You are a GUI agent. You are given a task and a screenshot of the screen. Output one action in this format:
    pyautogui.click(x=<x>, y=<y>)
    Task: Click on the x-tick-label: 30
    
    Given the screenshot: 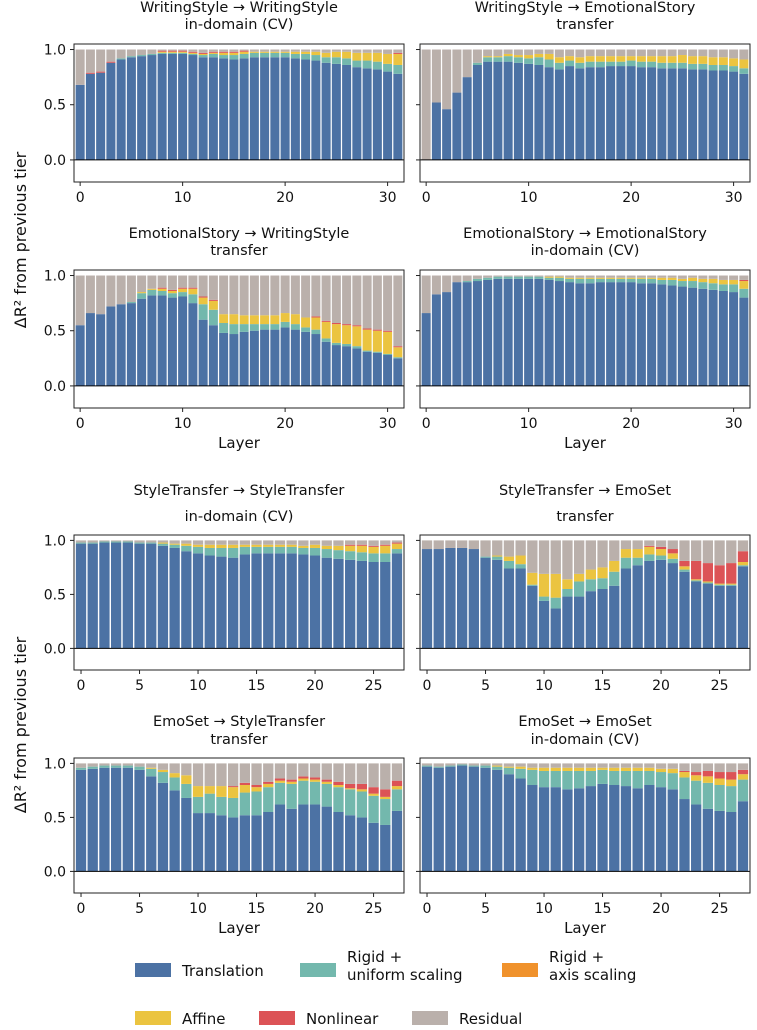 What is the action you would take?
    pyautogui.click(x=734, y=198)
    